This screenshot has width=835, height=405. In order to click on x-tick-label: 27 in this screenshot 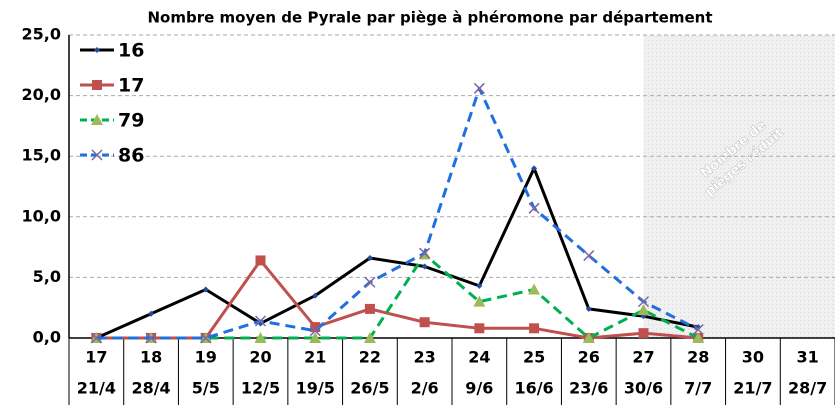, I will do `click(643, 357)`.